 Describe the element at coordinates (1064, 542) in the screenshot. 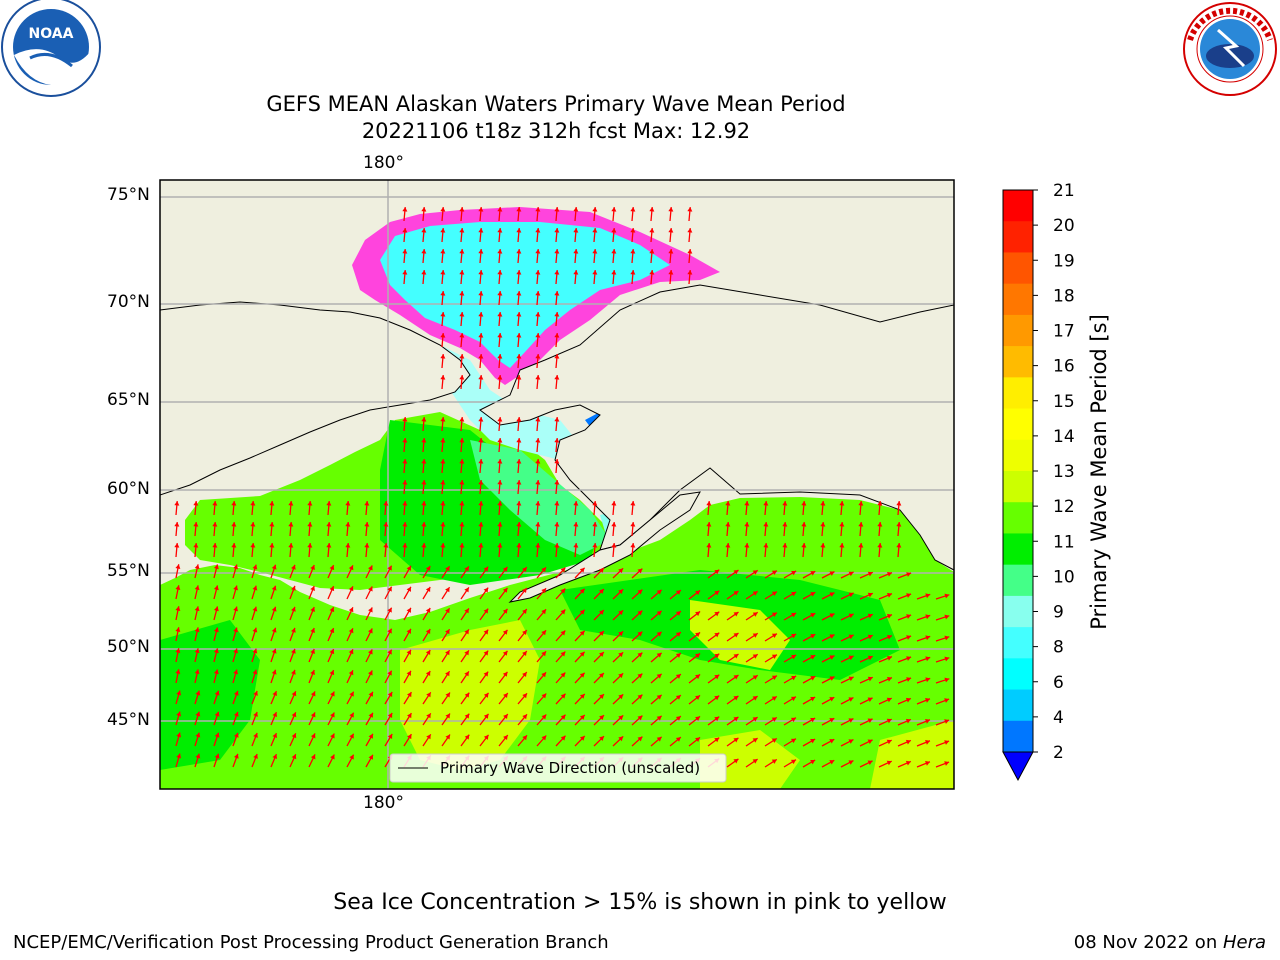

I see `colorbar-tick-label: 11` at that location.